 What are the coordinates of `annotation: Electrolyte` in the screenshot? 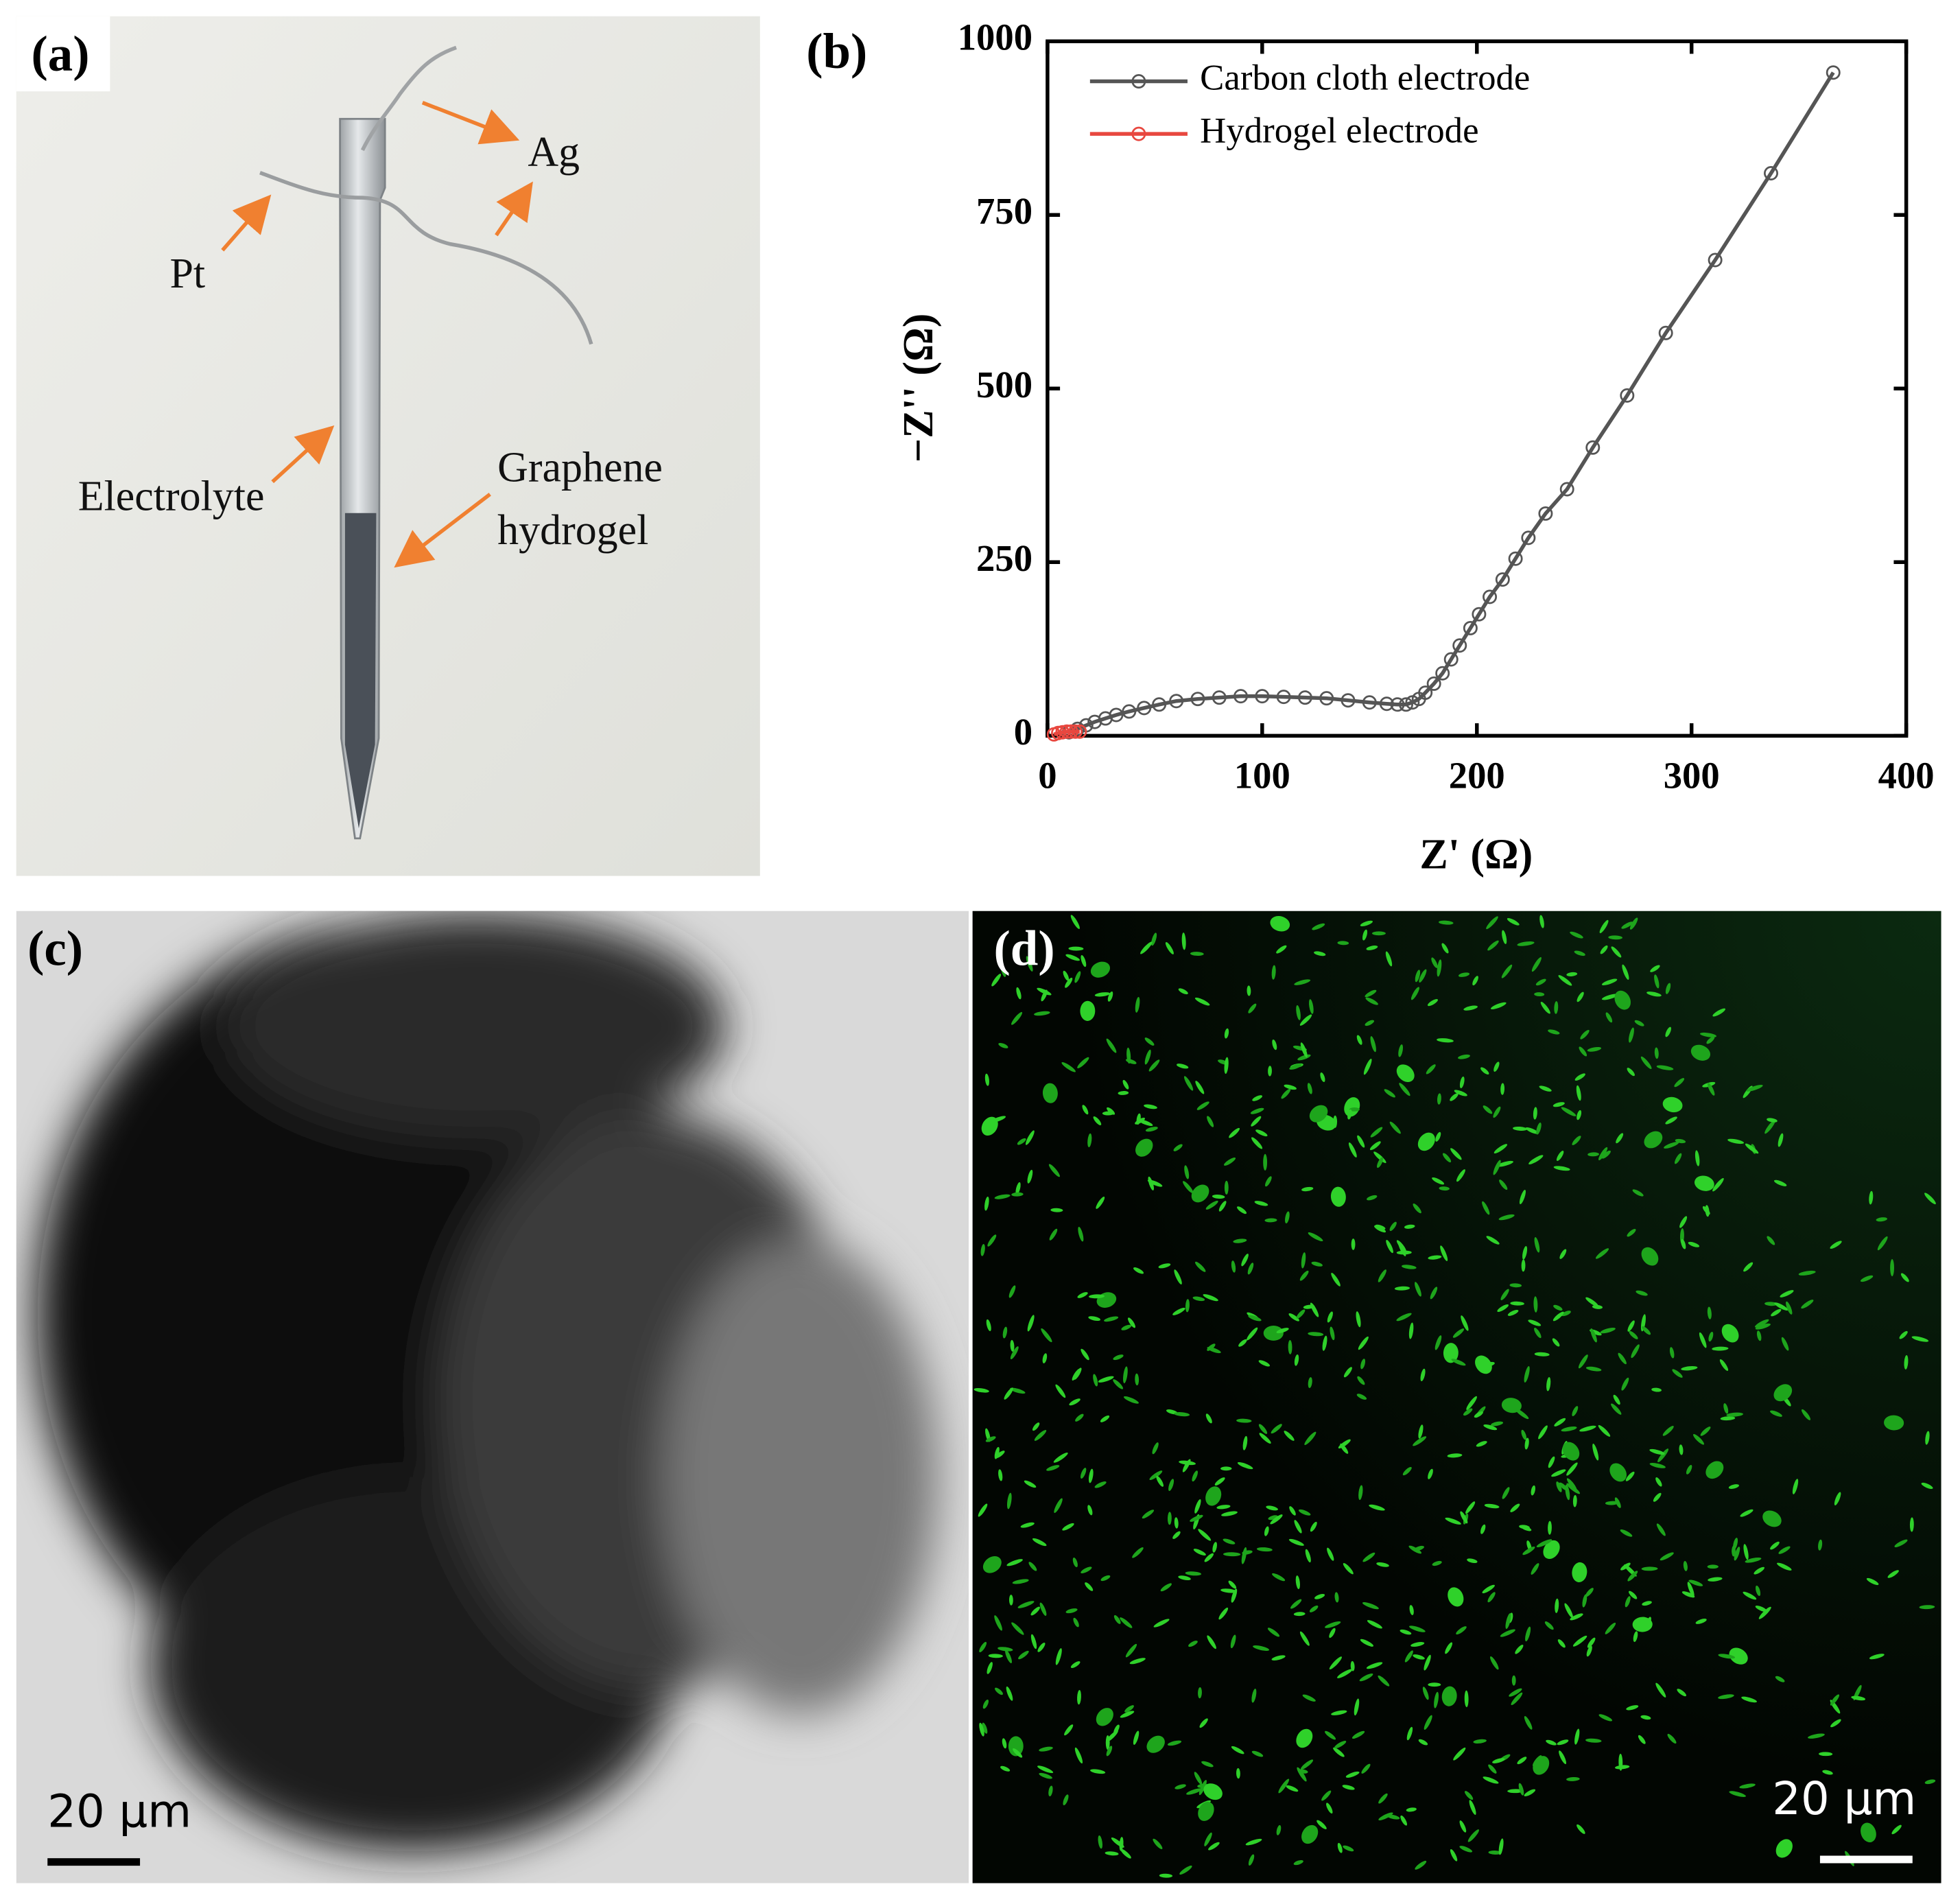 It's located at (171, 497).